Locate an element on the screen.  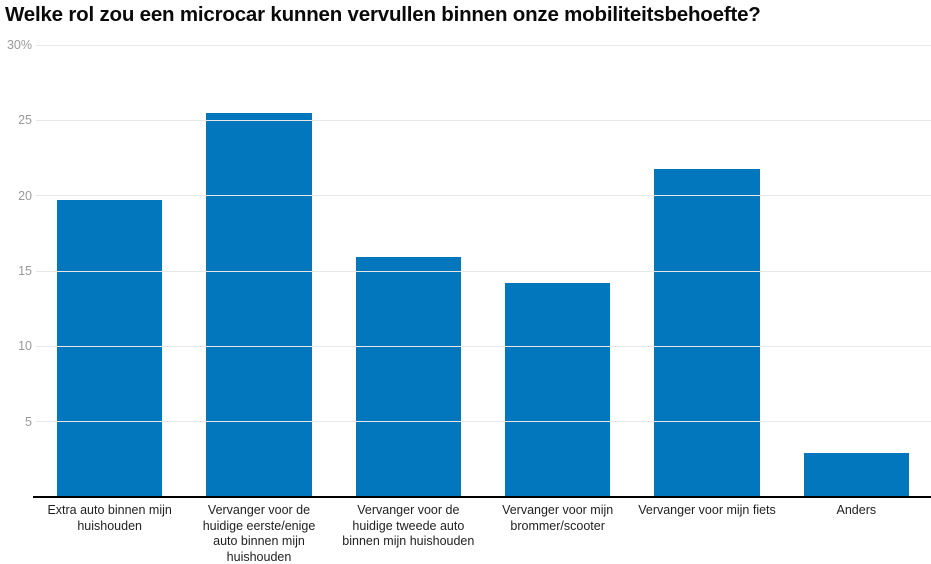
x-axis-line is located at coordinates (482, 497).